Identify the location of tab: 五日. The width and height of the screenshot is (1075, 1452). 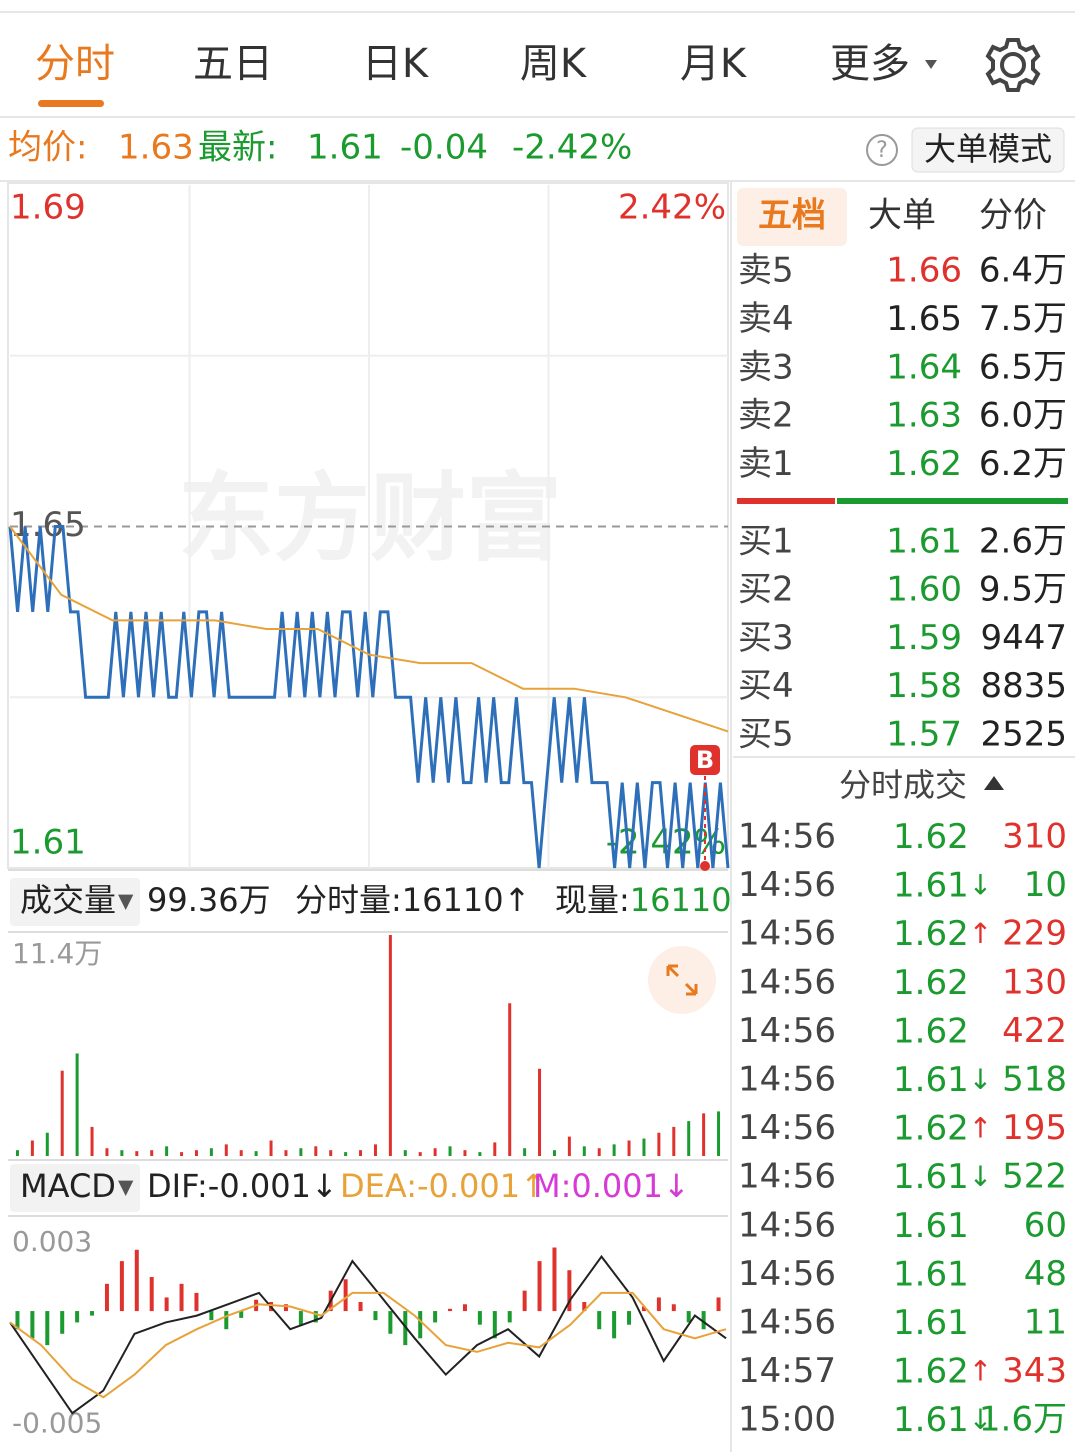
(233, 64).